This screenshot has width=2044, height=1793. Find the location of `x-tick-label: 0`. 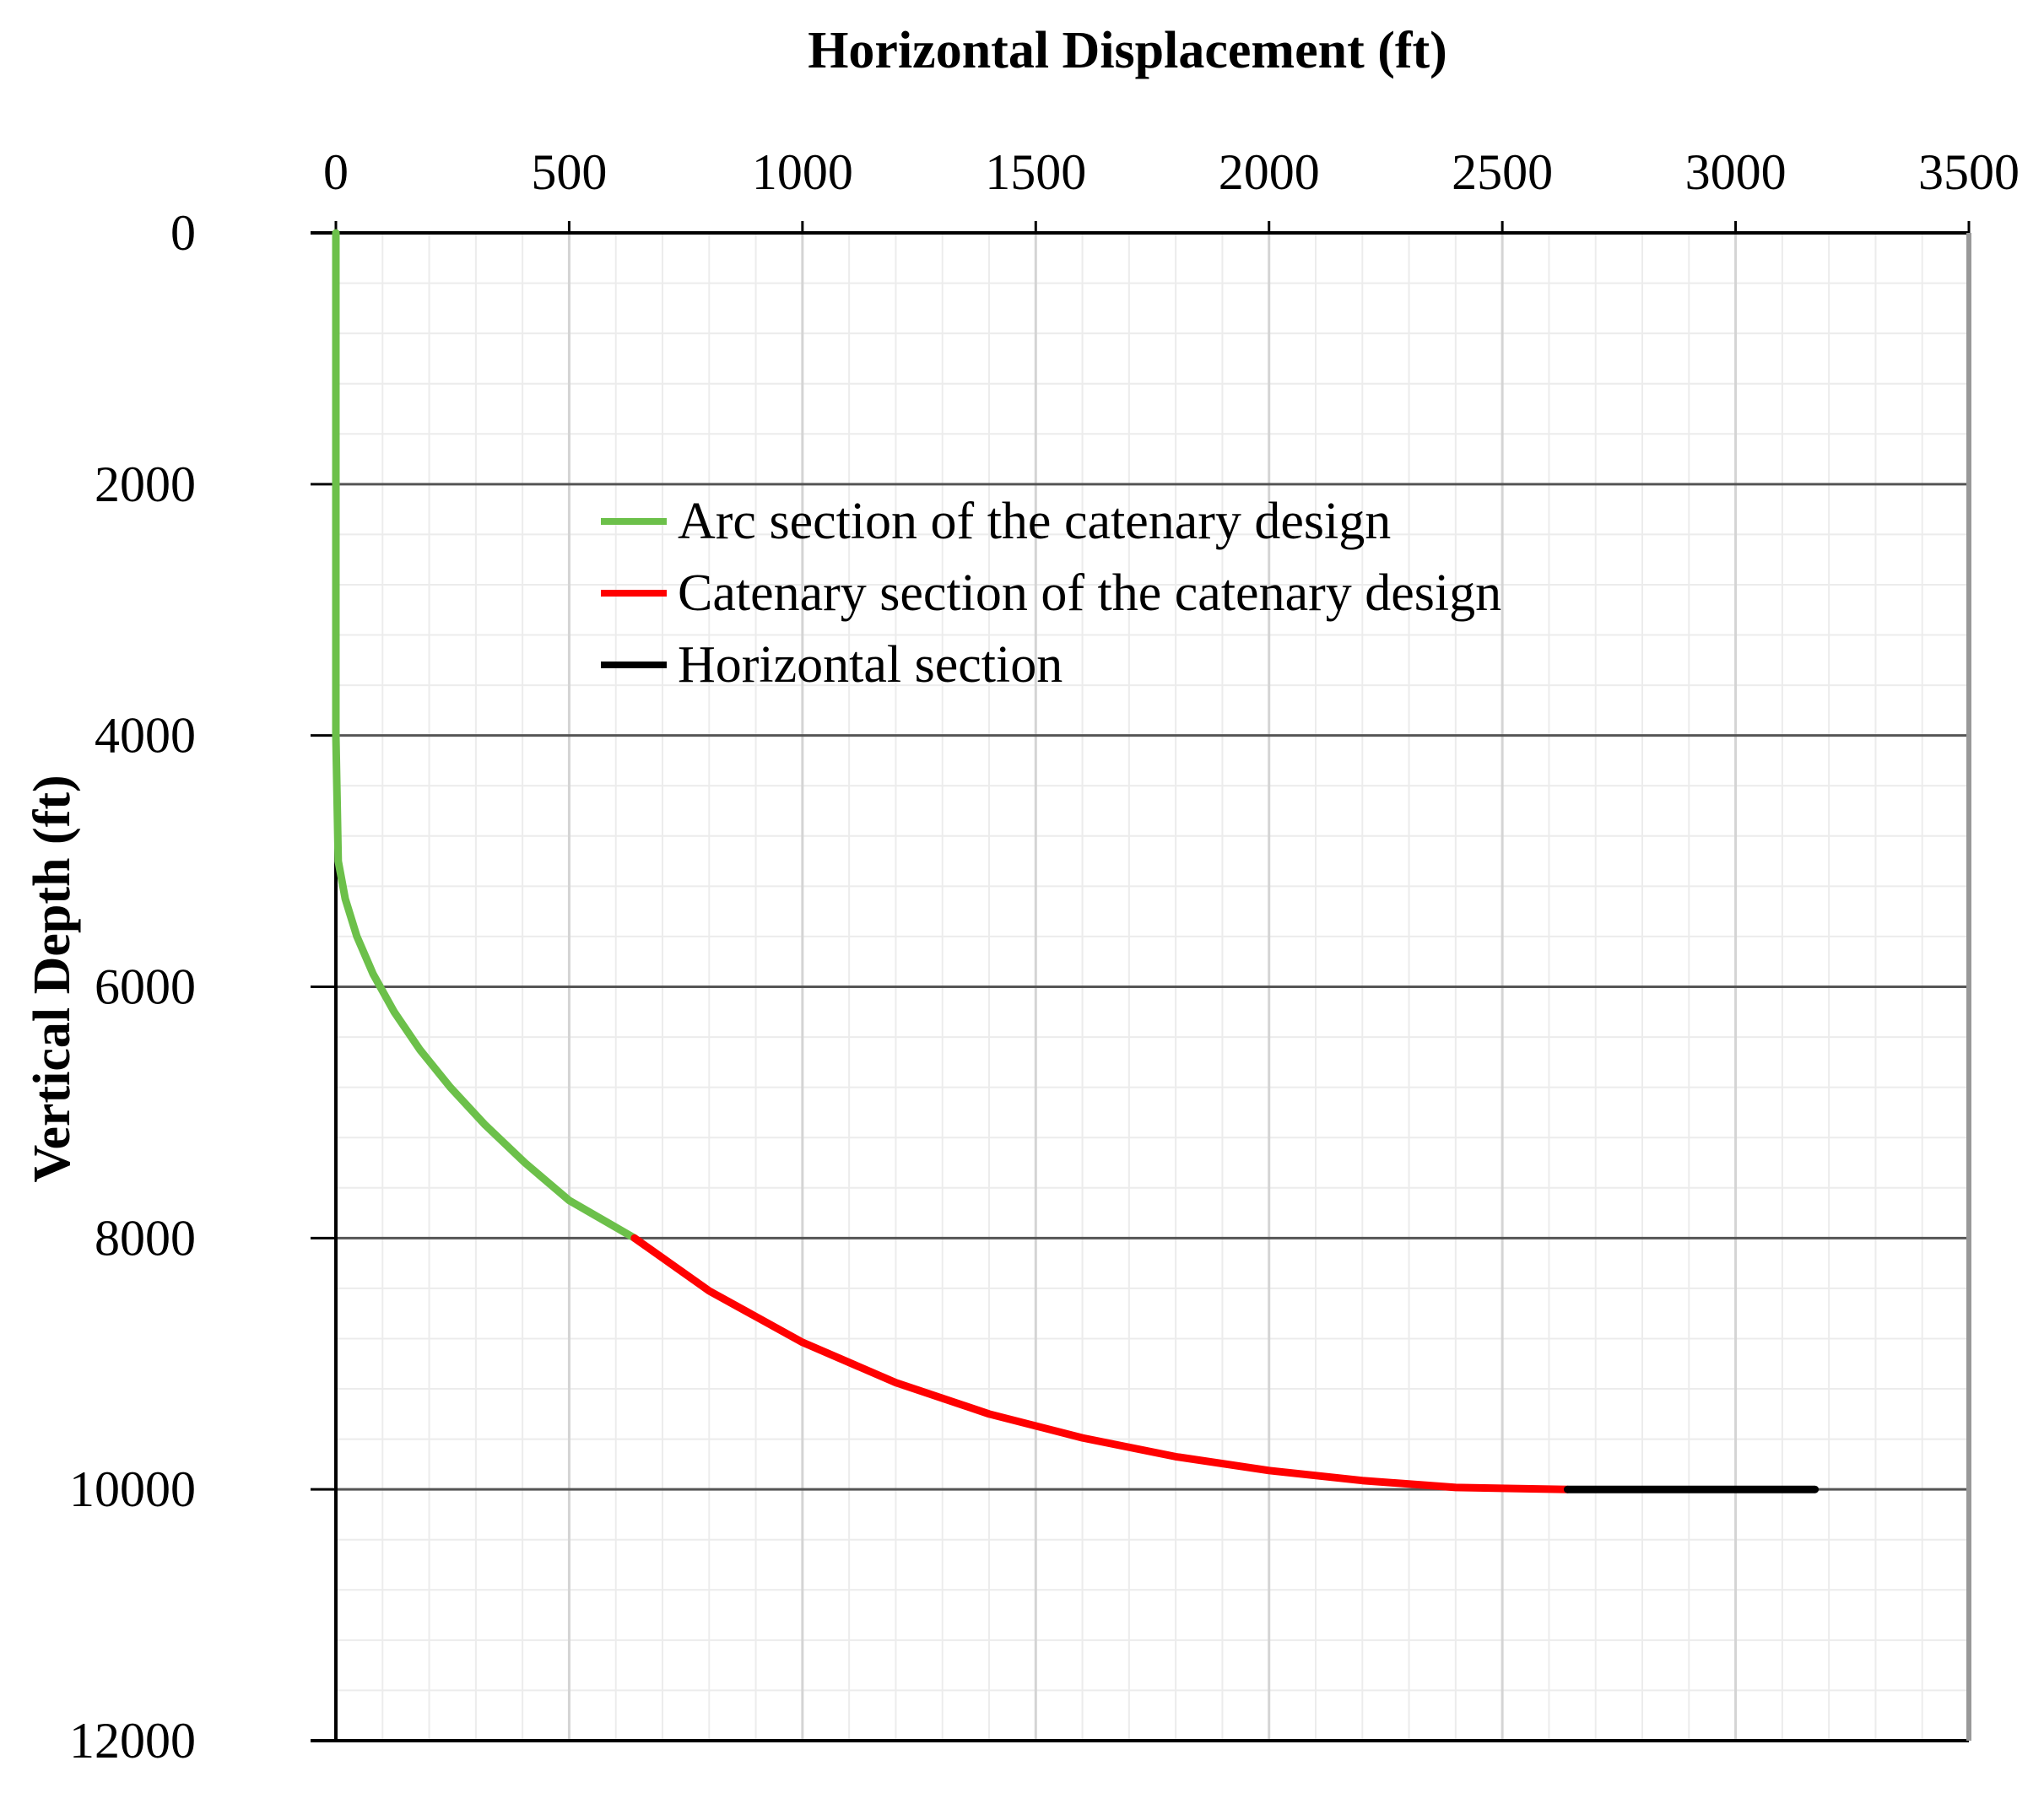

x-tick-label: 0 is located at coordinates (336, 172).